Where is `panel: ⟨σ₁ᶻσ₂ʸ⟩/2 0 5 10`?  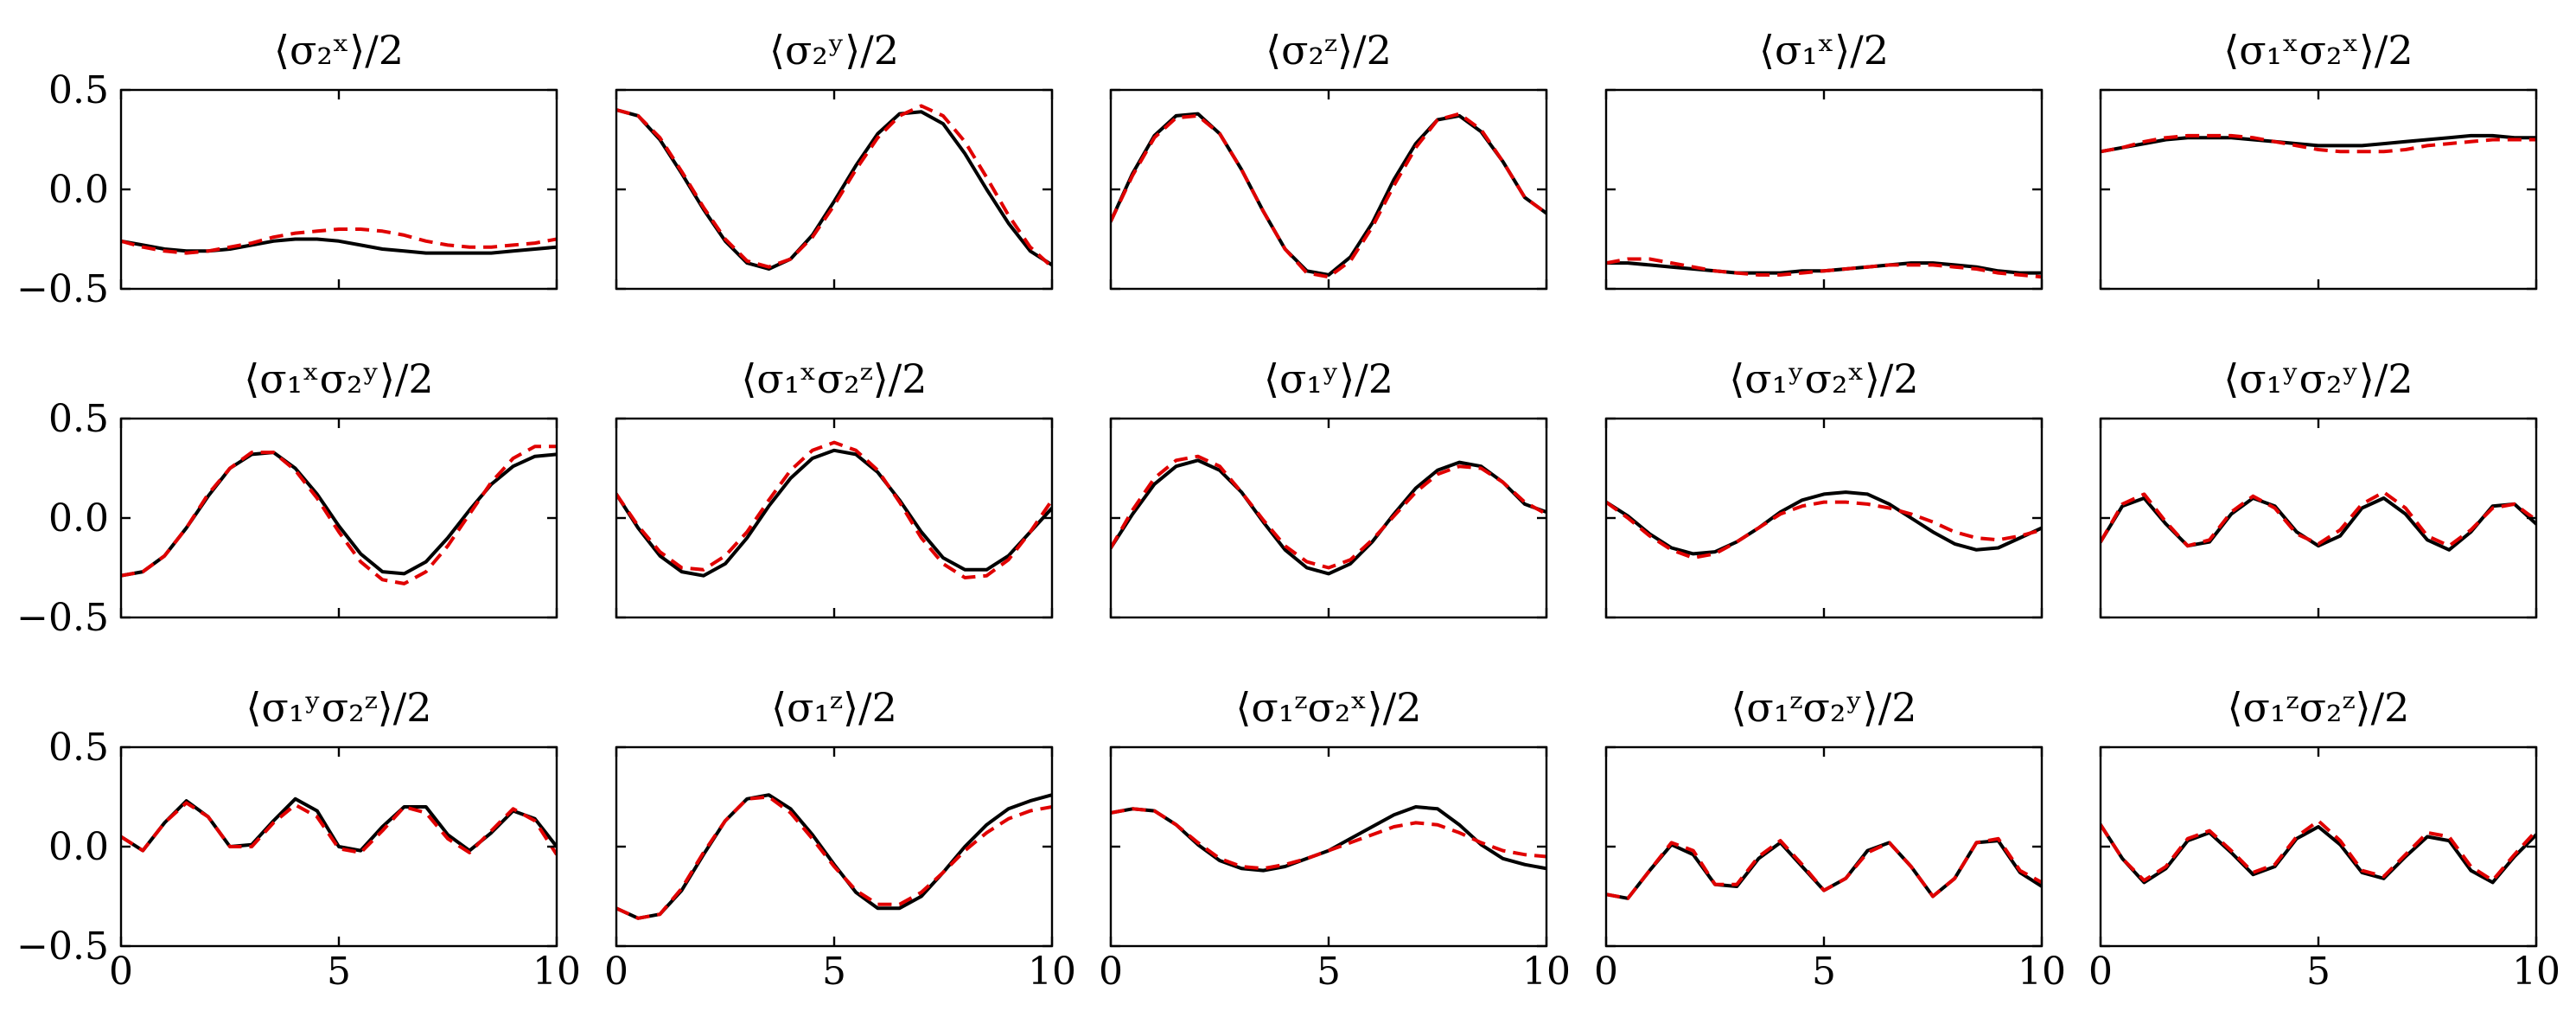
panel: ⟨σ₁ᶻσ₂ʸ⟩/2 0 5 10 is located at coordinates (1830, 839).